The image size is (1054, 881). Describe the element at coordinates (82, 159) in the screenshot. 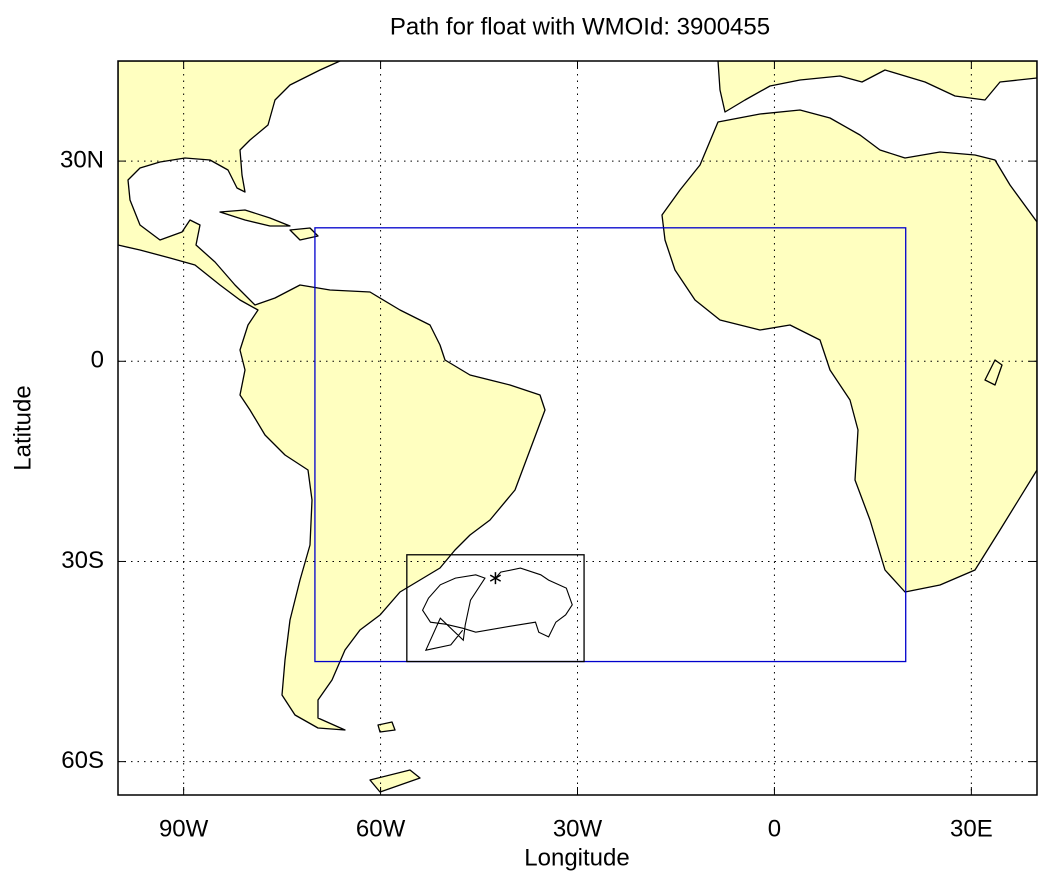

I see `y-tick-label: 30N` at that location.